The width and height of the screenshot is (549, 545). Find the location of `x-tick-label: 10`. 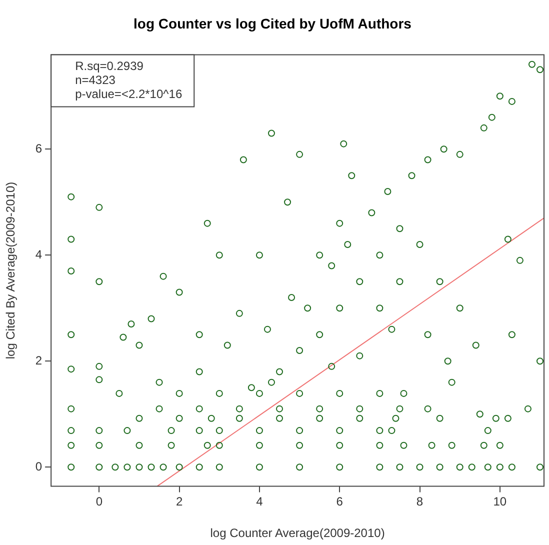

x-tick-label: 10 is located at coordinates (500, 501).